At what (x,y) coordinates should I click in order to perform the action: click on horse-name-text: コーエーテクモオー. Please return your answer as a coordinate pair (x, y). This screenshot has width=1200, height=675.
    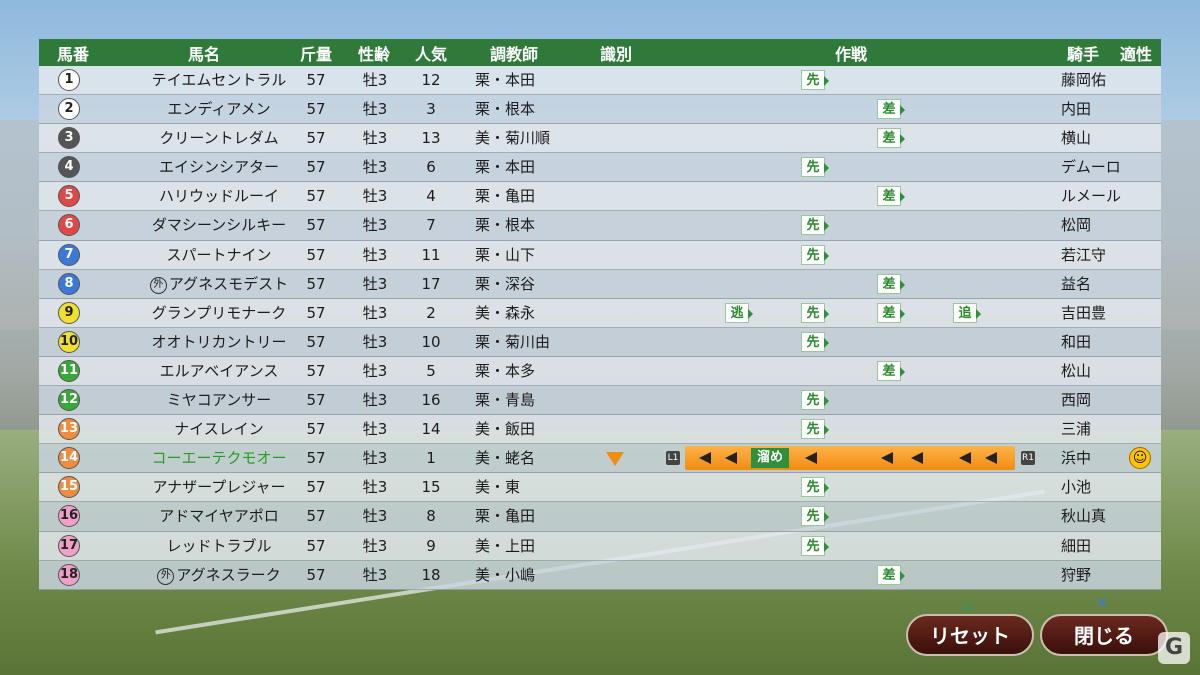
    Looking at the image, I should click on (219, 458).